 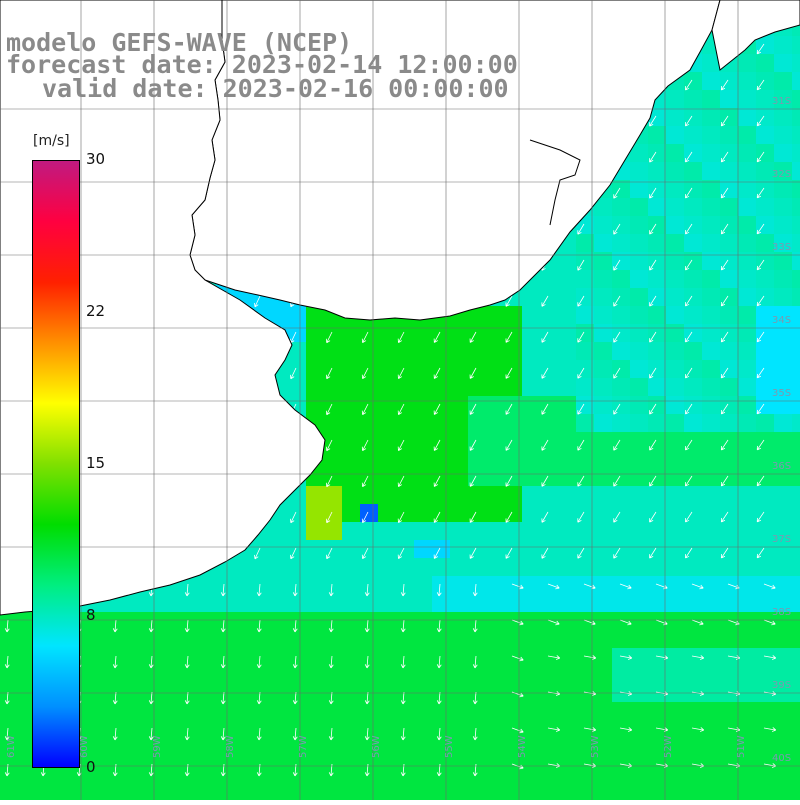 What do you see at coordinates (668, 746) in the screenshot?
I see `longitude-label: 52W` at bounding box center [668, 746].